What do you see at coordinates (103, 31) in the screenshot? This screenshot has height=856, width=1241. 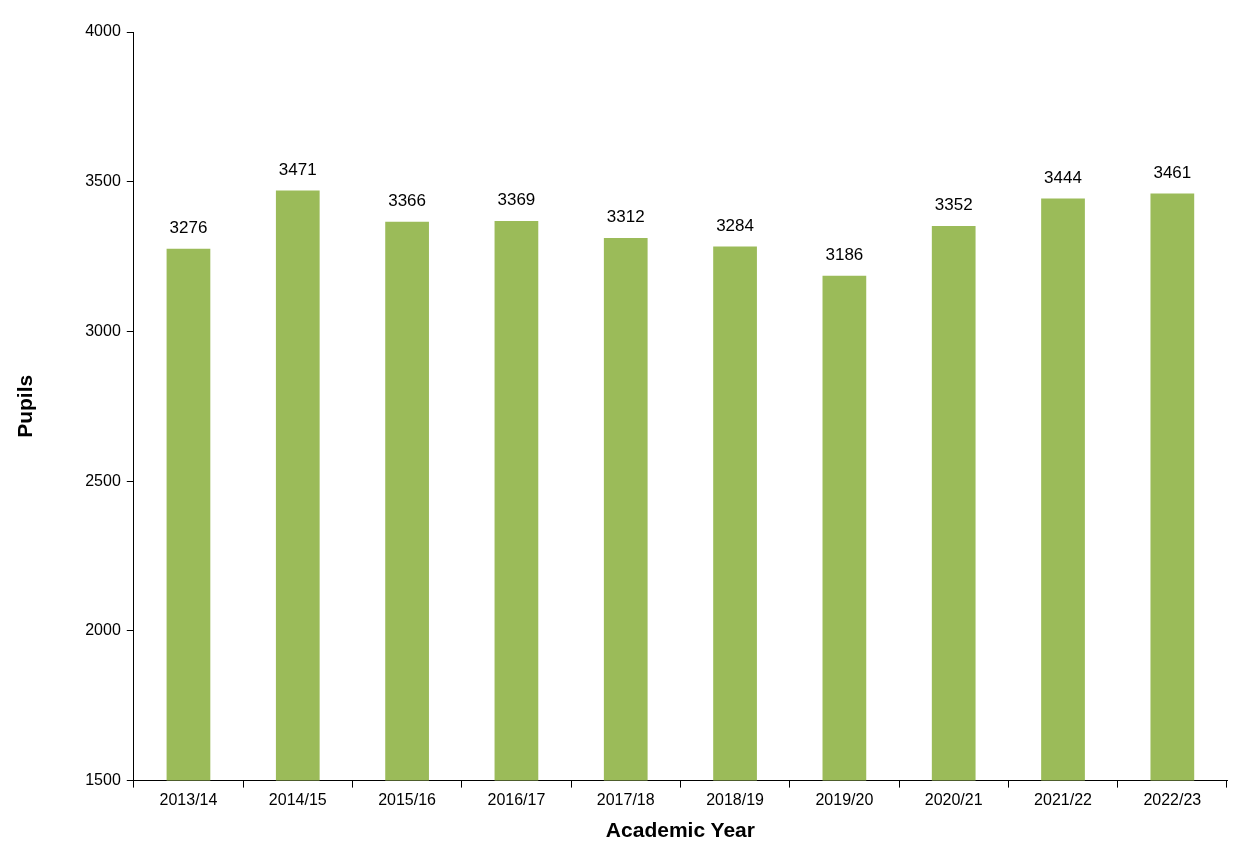 I see `y-tick-label: 4000` at bounding box center [103, 31].